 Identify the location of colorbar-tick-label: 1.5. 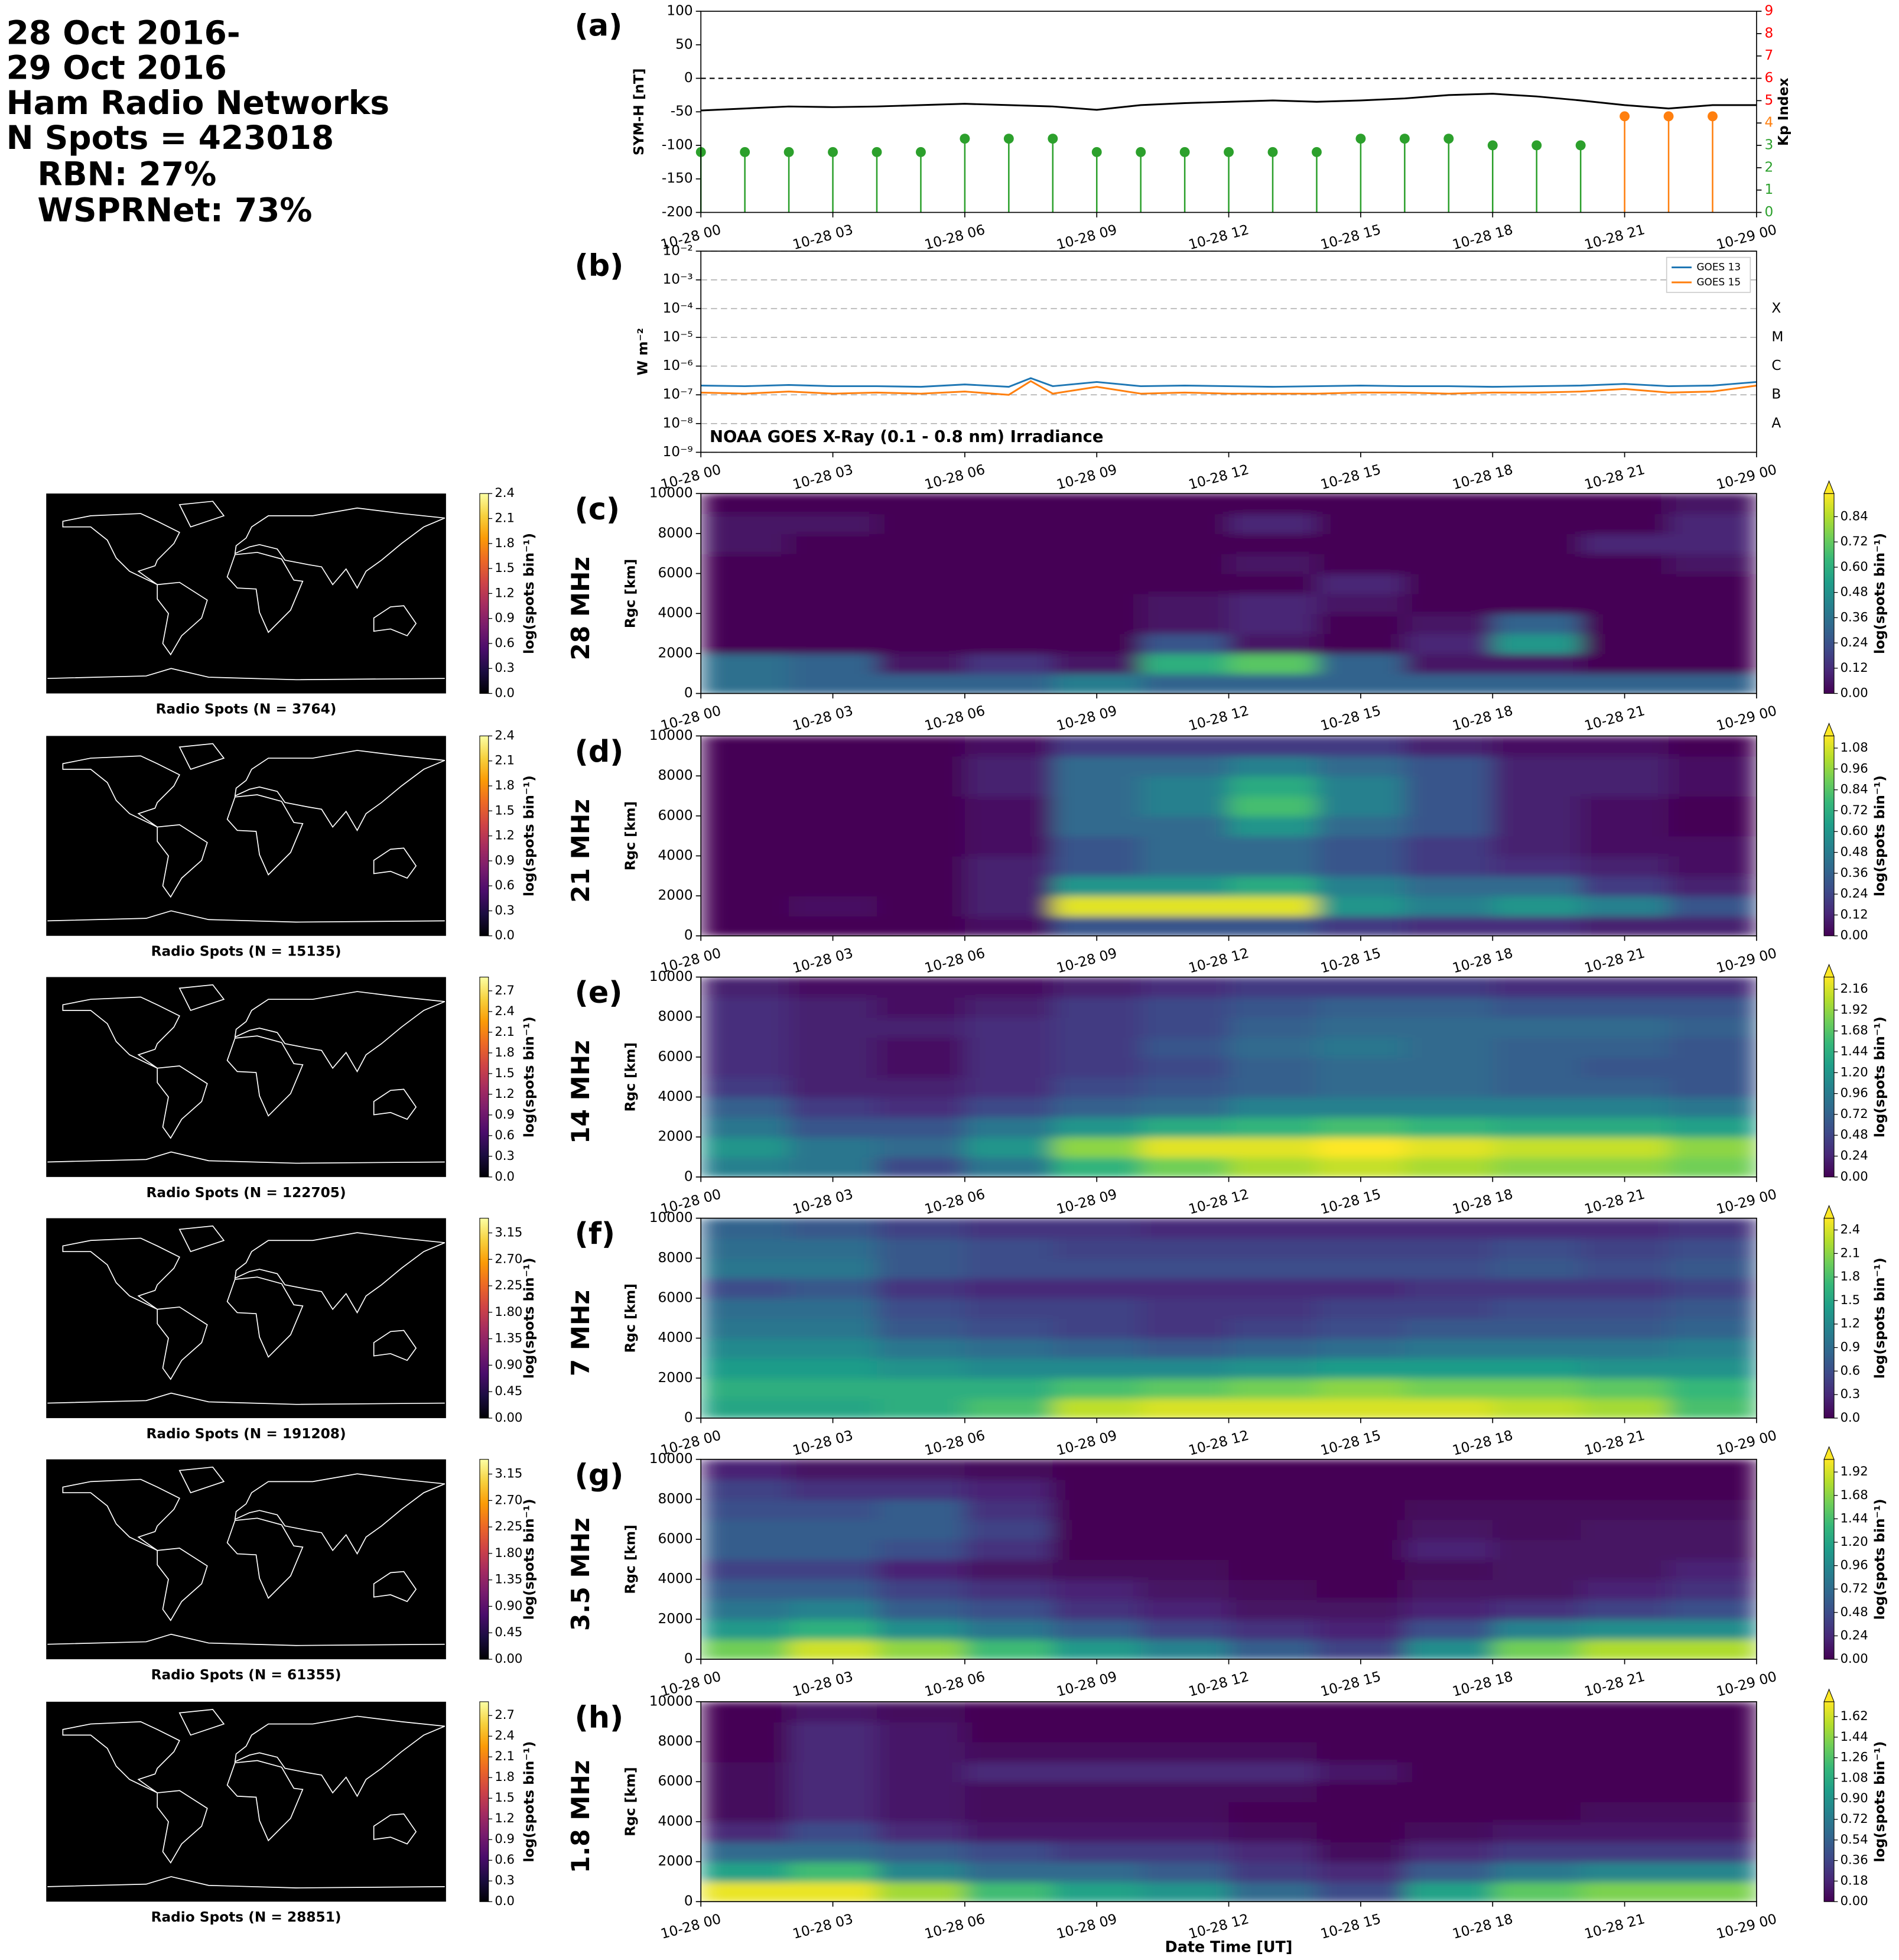
(505, 1072).